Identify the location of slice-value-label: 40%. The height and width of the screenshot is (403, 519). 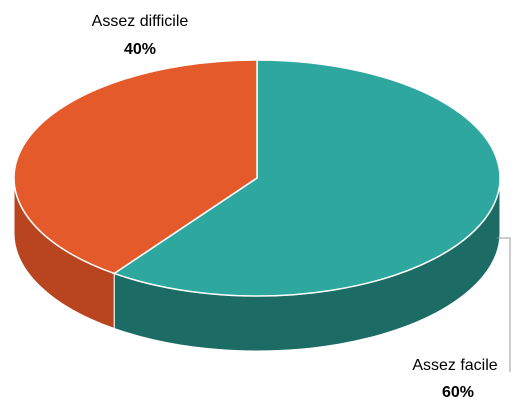
(140, 49).